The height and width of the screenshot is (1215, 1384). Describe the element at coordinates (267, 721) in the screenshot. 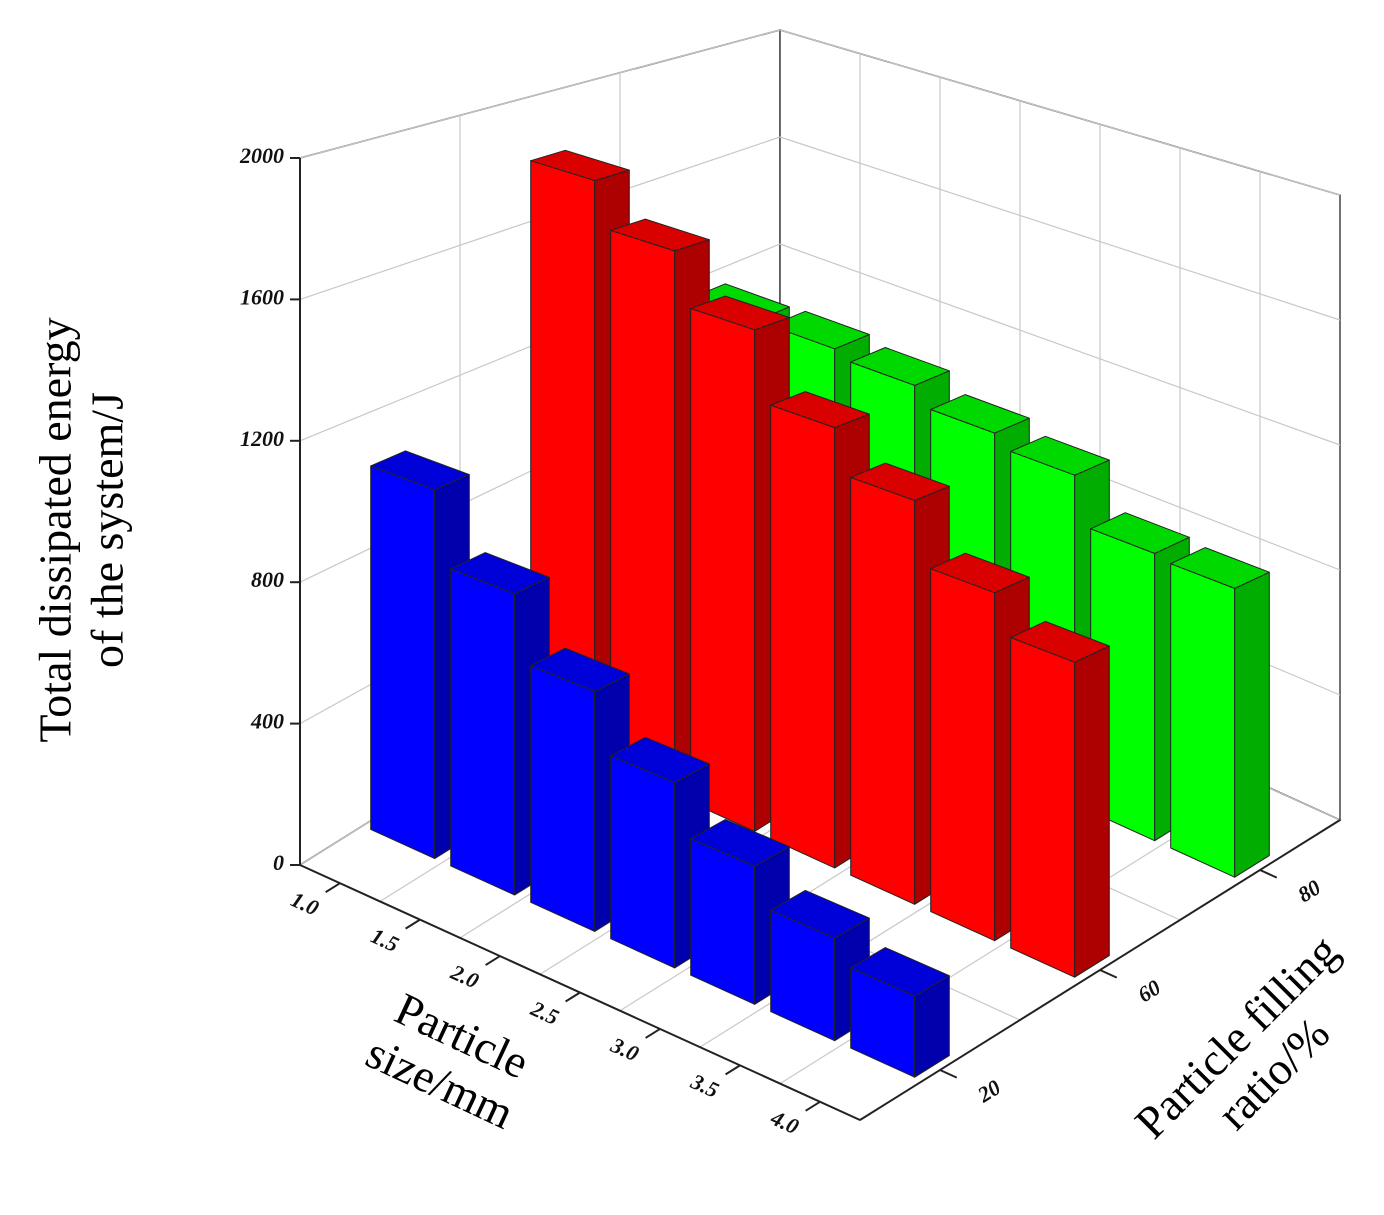

I see `y-tick-label: 400` at that location.